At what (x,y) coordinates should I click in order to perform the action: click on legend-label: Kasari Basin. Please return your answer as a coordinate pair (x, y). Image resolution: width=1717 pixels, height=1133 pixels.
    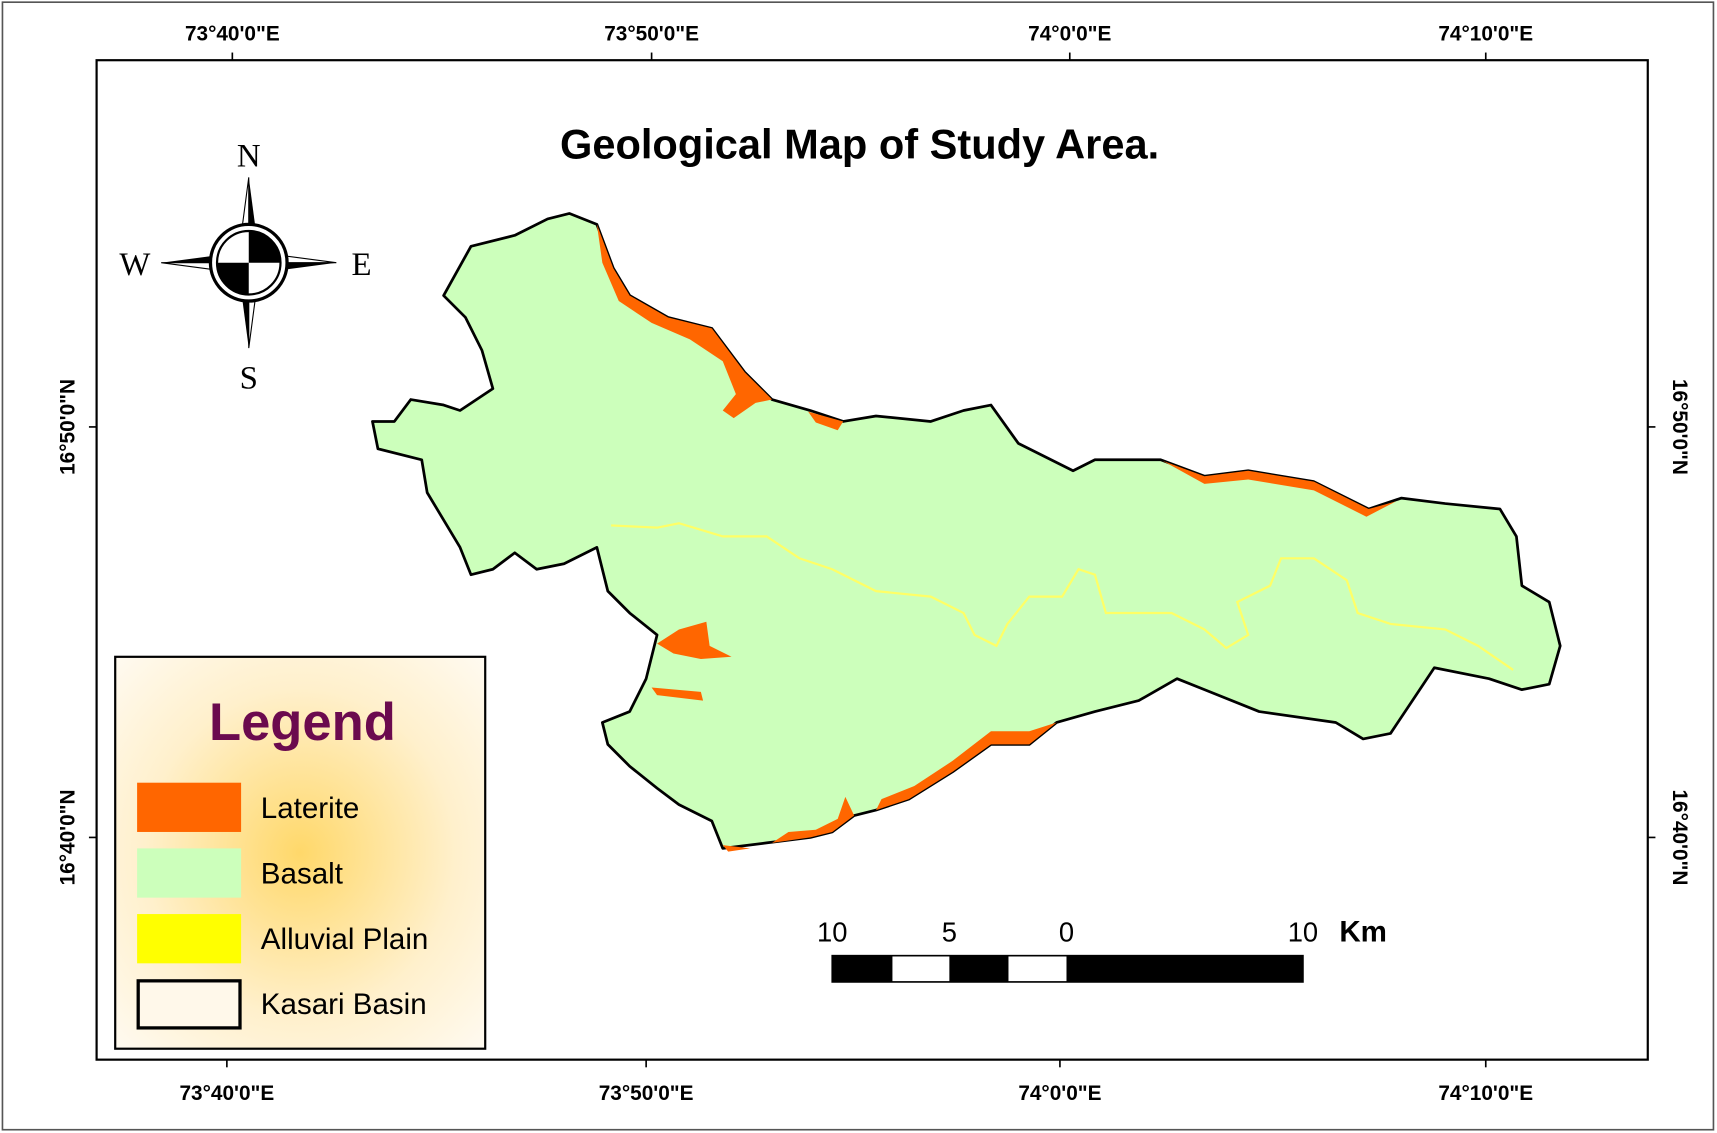
    Looking at the image, I should click on (344, 1004).